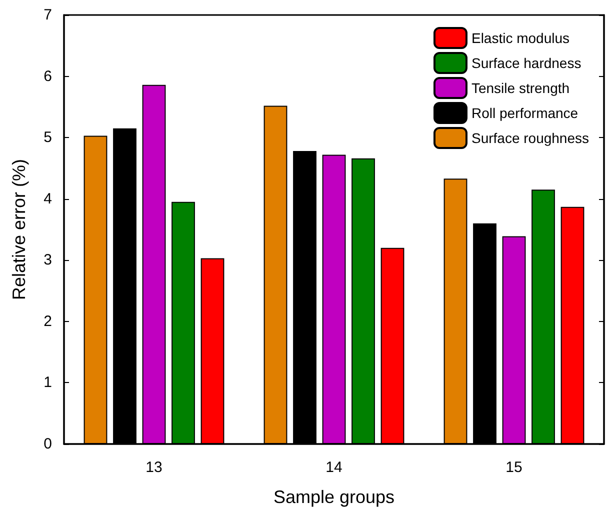 This screenshot has height=511, width=608. Describe the element at coordinates (48, 260) in the screenshot. I see `y-tick-label: 3` at that location.